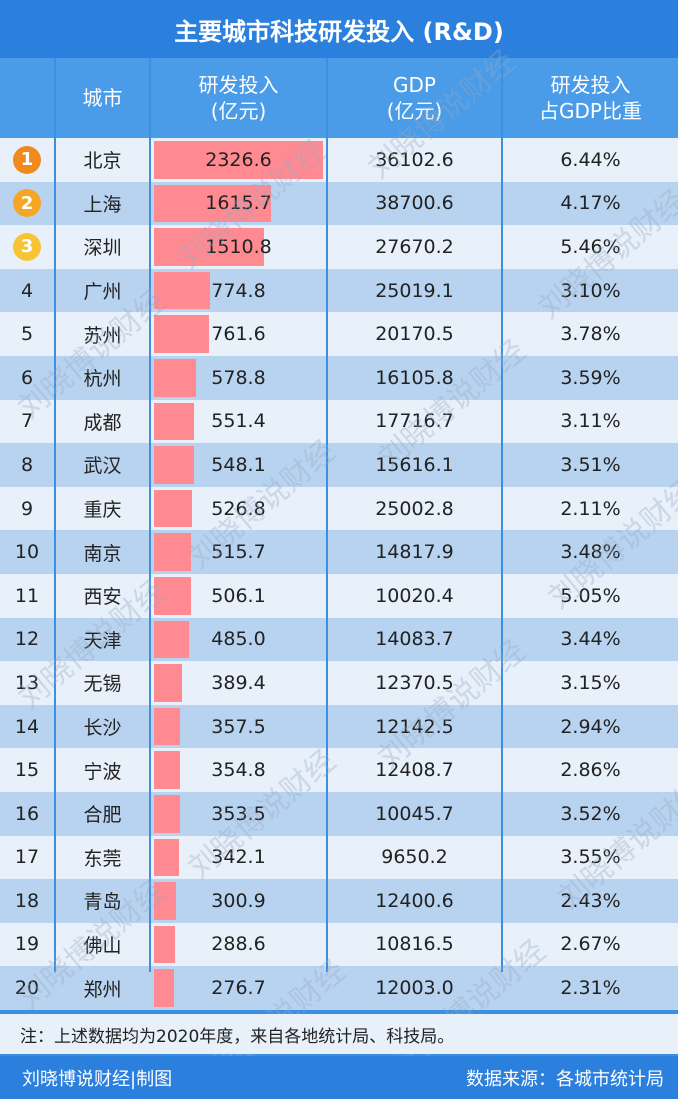 This screenshot has height=1099, width=678. What do you see at coordinates (102, 640) in the screenshot?
I see `city-cell: 天津` at bounding box center [102, 640].